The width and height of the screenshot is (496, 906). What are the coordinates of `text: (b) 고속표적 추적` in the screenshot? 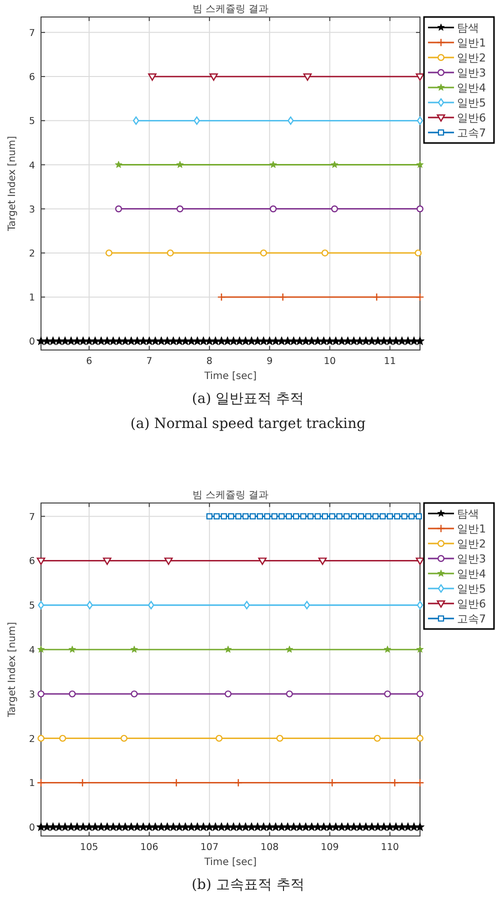 It's located at (248, 885).